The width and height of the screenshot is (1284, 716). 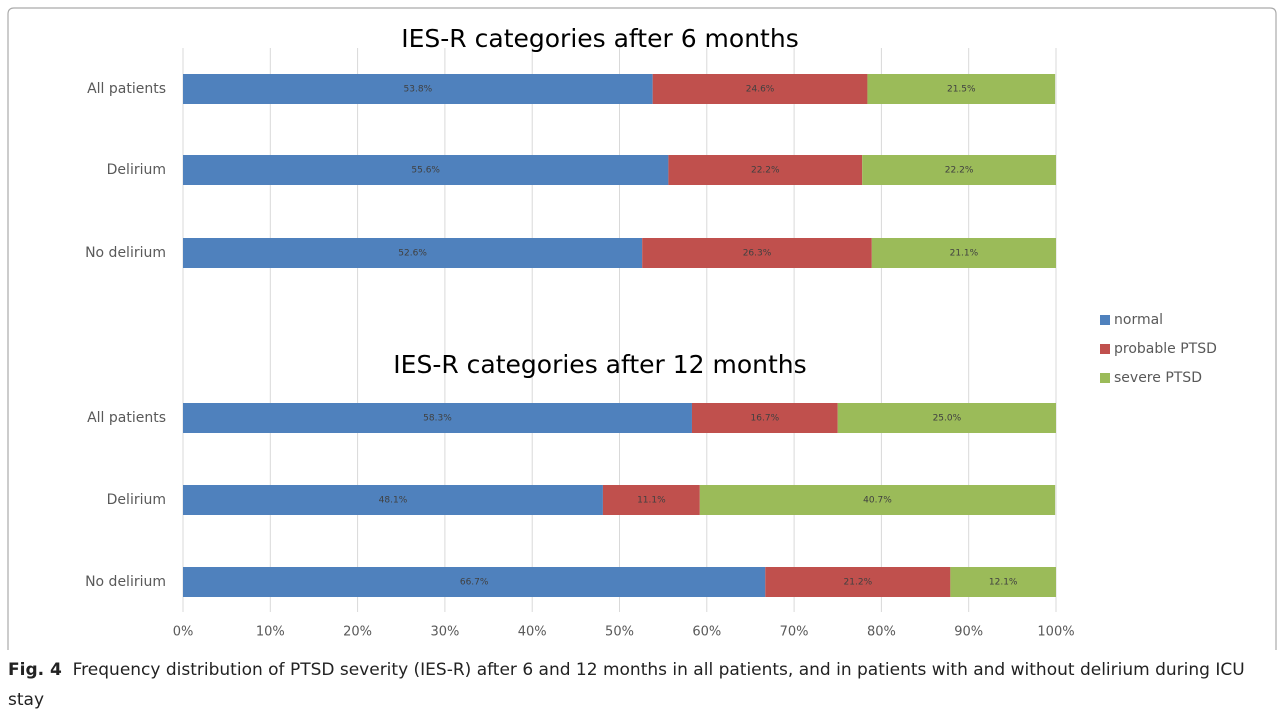 What do you see at coordinates (1158, 378) in the screenshot?
I see `legend-label: severe PTSD` at bounding box center [1158, 378].